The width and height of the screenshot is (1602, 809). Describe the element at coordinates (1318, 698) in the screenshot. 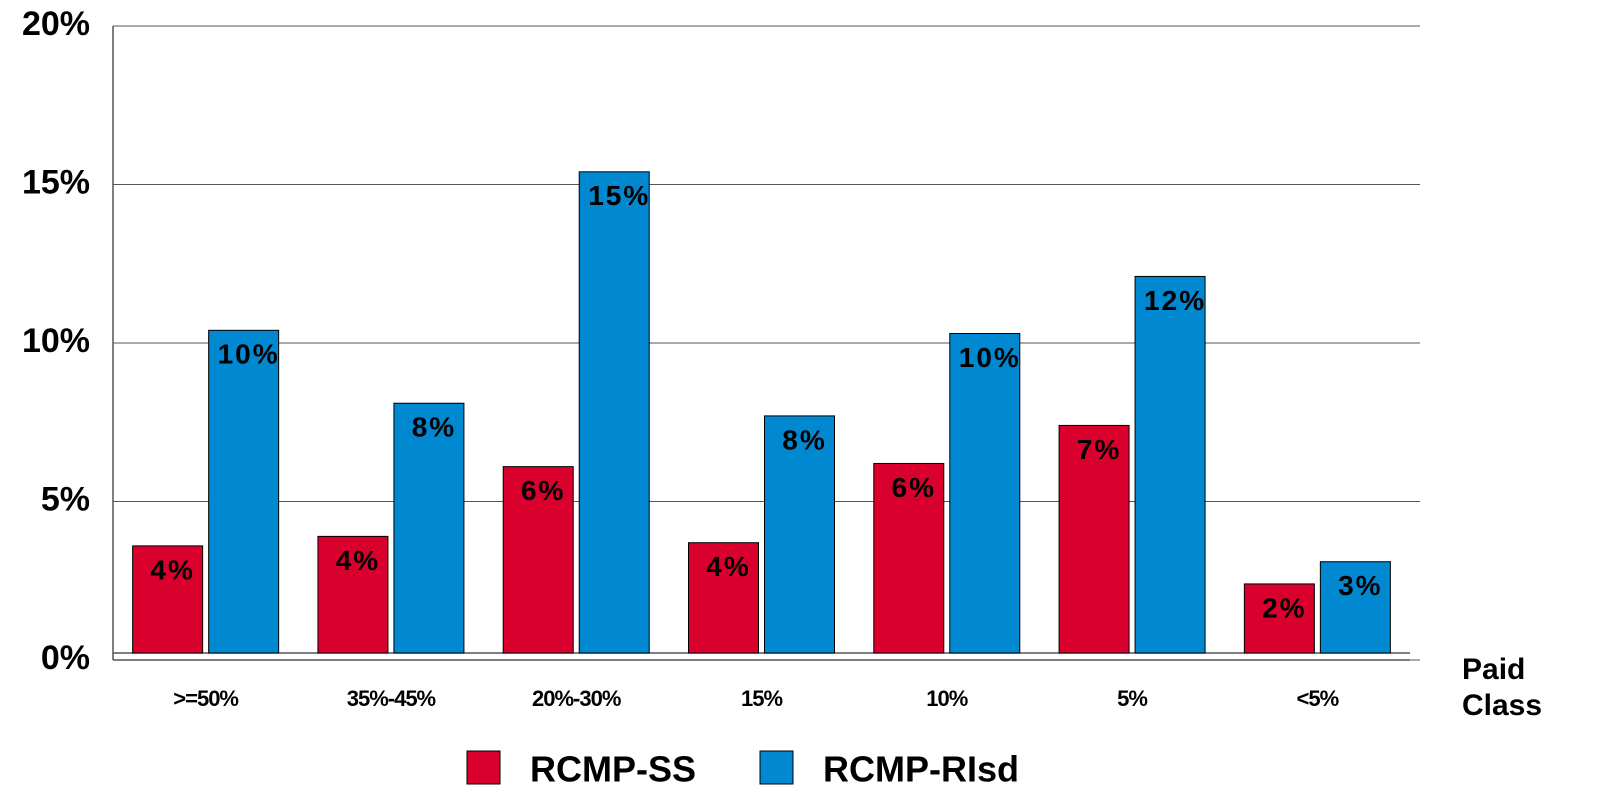

I see `x-tick-label: <5%` at that location.